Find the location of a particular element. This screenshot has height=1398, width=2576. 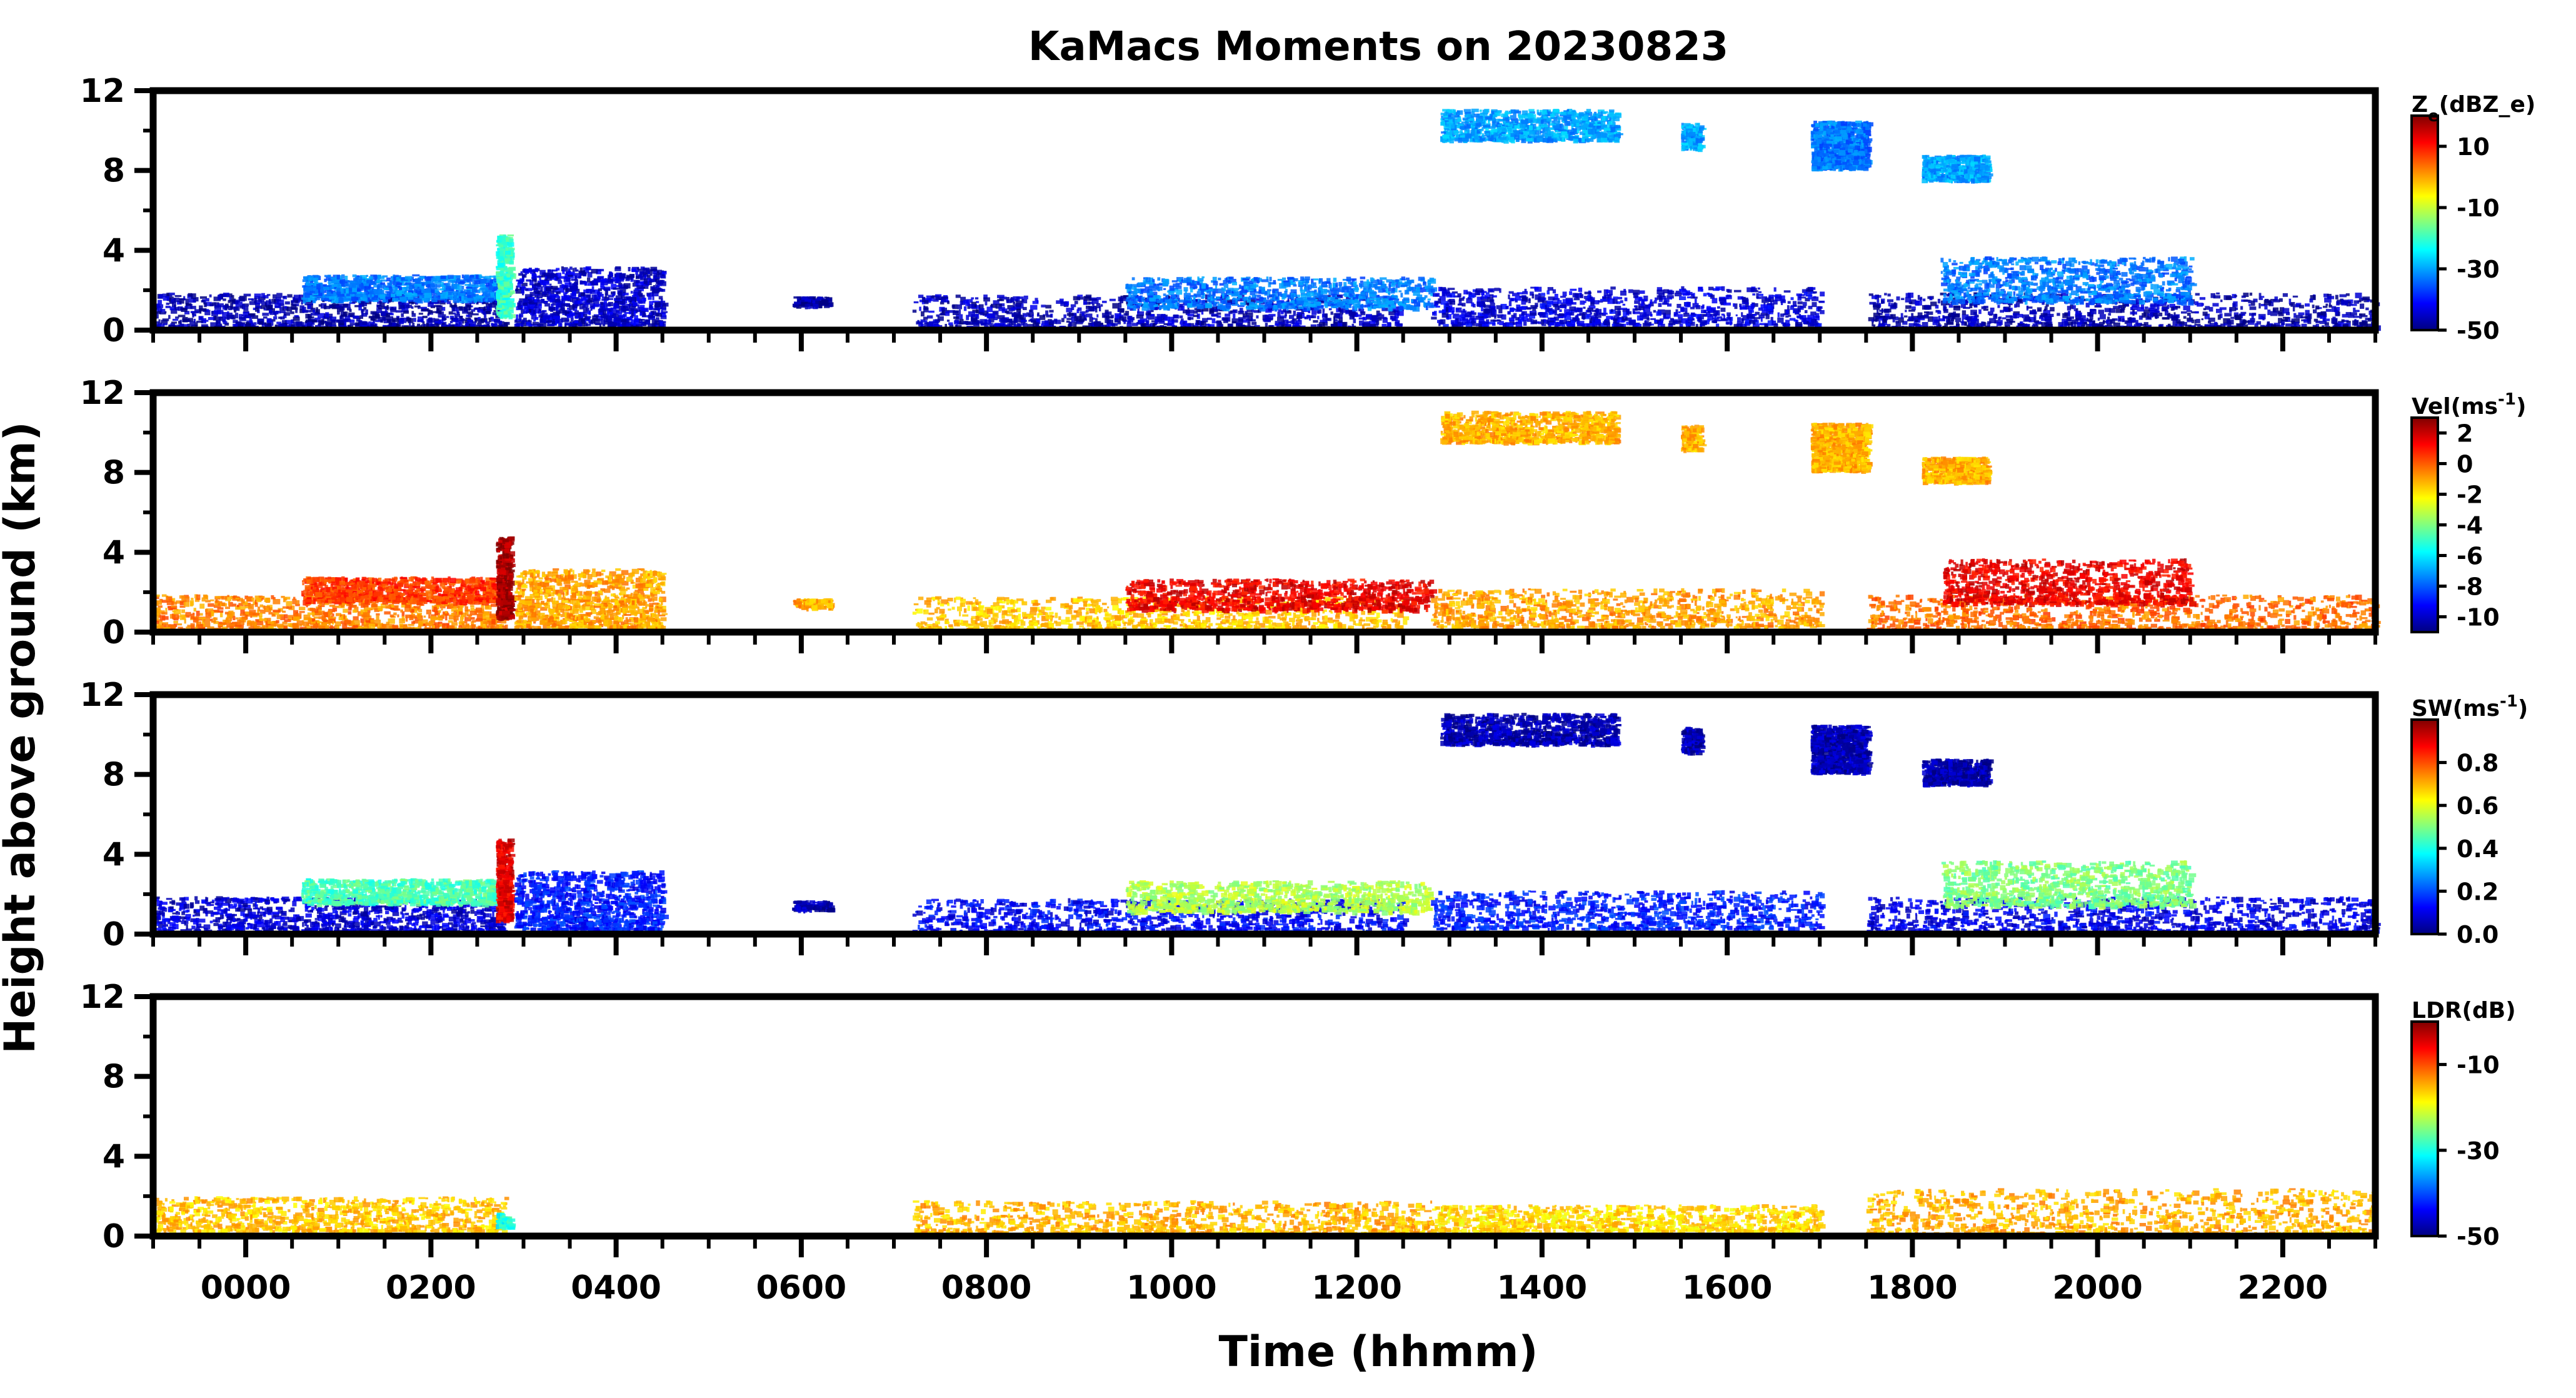

echo-cells is located at coordinates (1267, 221).